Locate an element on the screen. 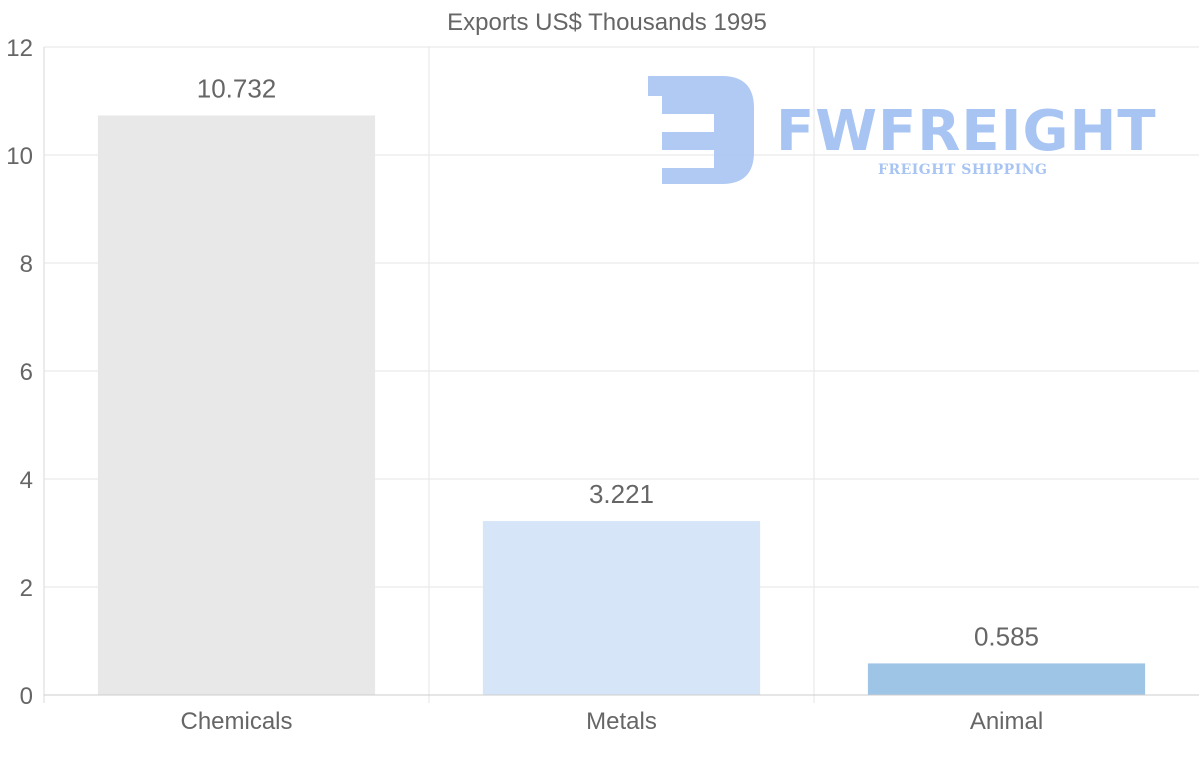 The width and height of the screenshot is (1200, 763). data-label: 0.585 is located at coordinates (1006, 636).